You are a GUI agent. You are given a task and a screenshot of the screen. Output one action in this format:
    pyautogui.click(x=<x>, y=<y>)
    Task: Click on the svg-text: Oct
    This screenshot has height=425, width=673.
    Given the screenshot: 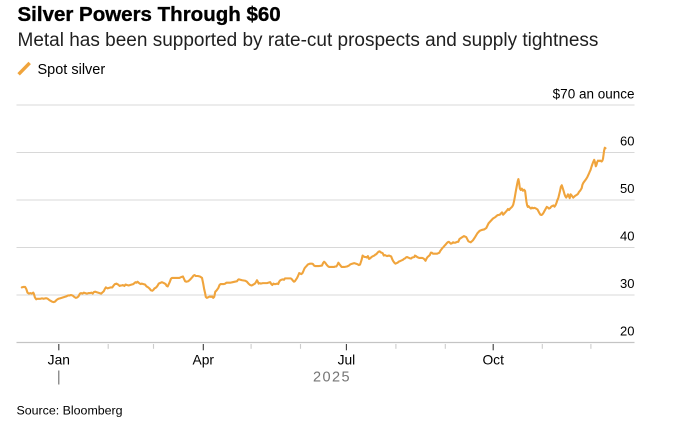 What is the action you would take?
    pyautogui.click(x=493, y=360)
    